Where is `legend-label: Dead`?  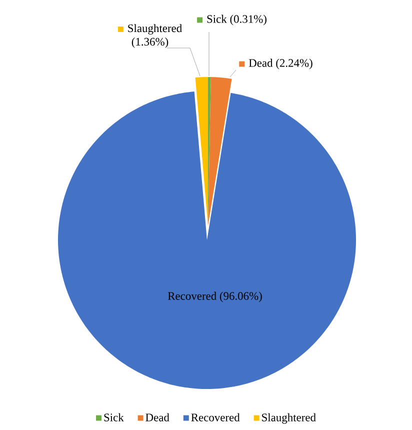
legend-label: Dead is located at coordinates (158, 417).